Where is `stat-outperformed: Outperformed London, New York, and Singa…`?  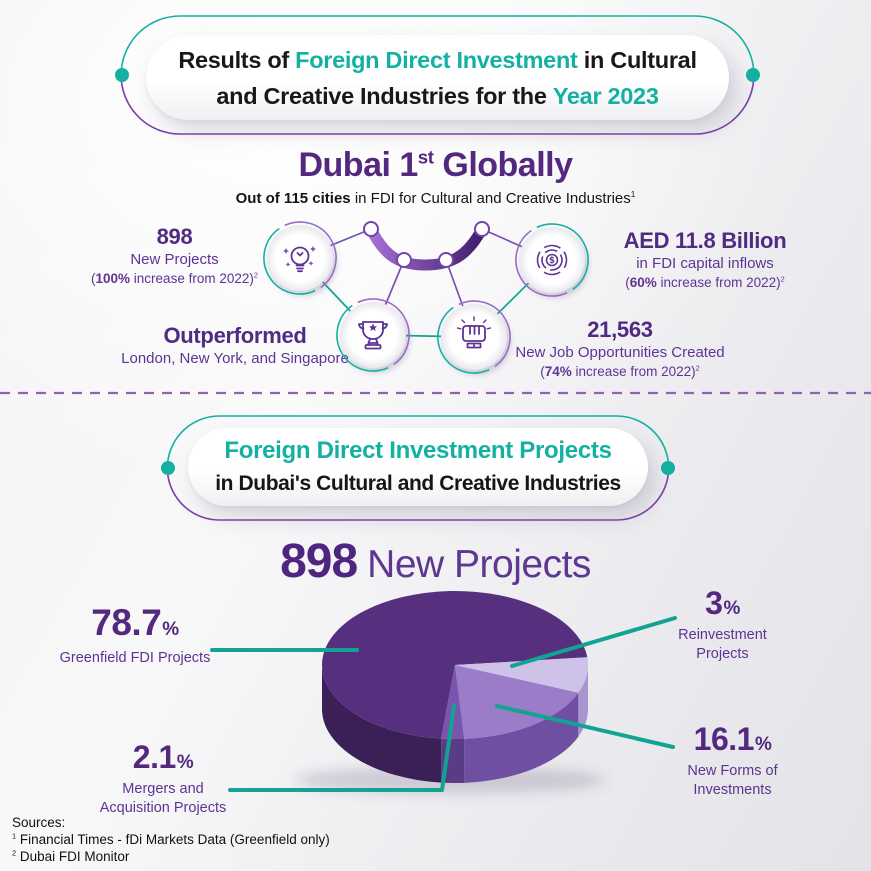 stat-outperformed: Outperformed London, New York, and Singa… is located at coordinates (235, 346).